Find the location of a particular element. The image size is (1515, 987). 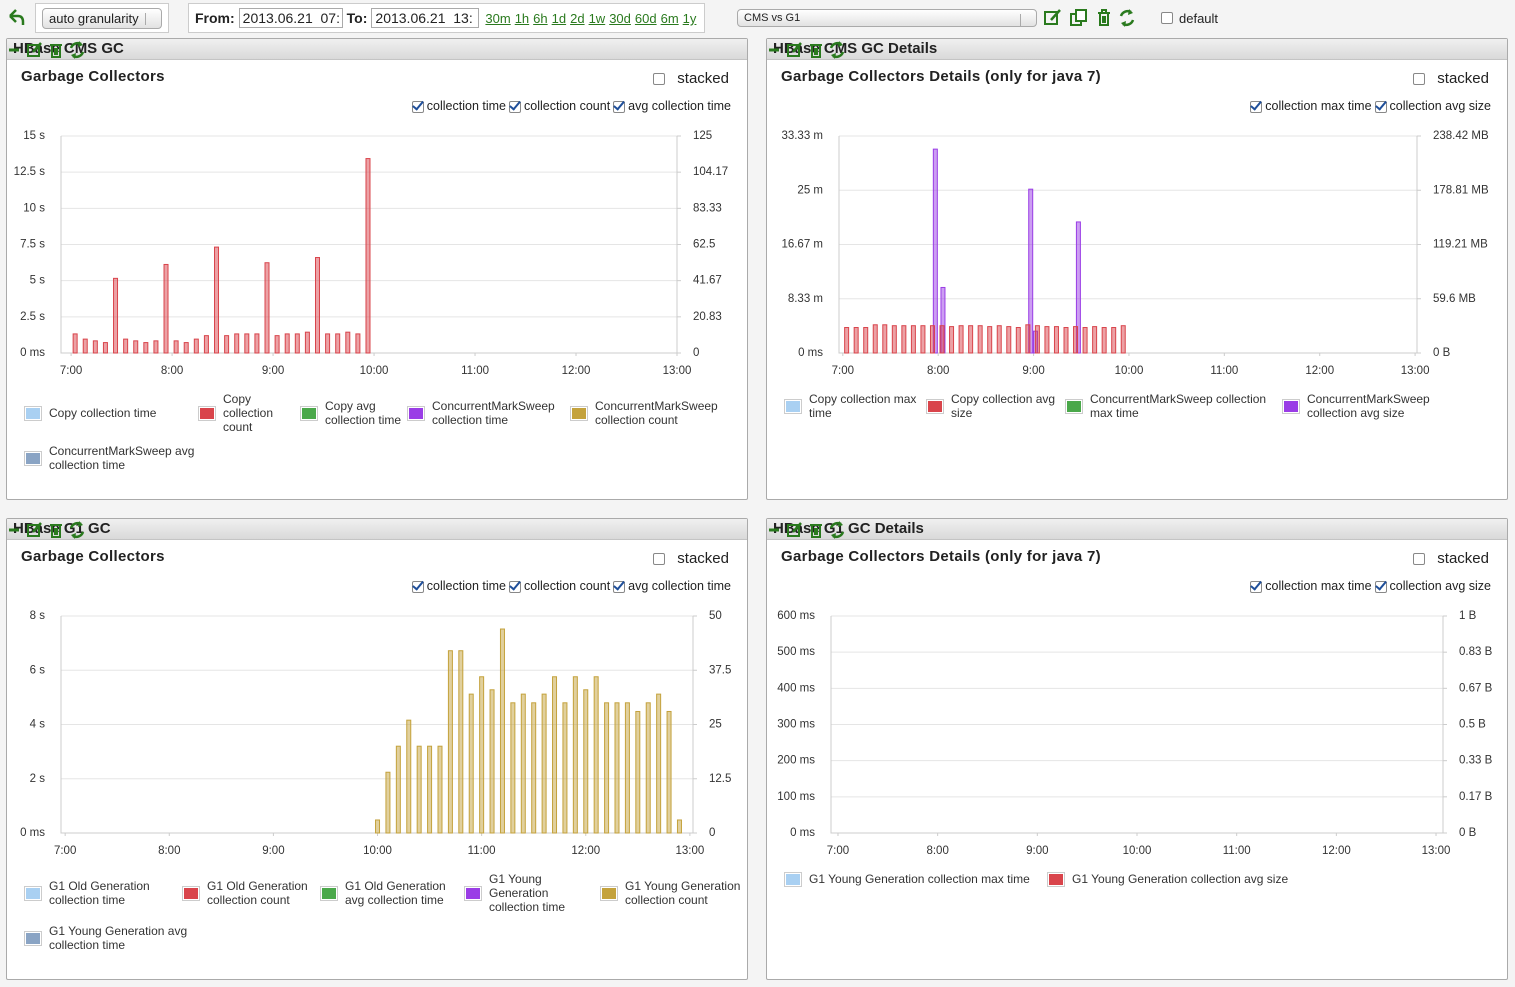

dashboard-icons is located at coordinates (1098, 18).